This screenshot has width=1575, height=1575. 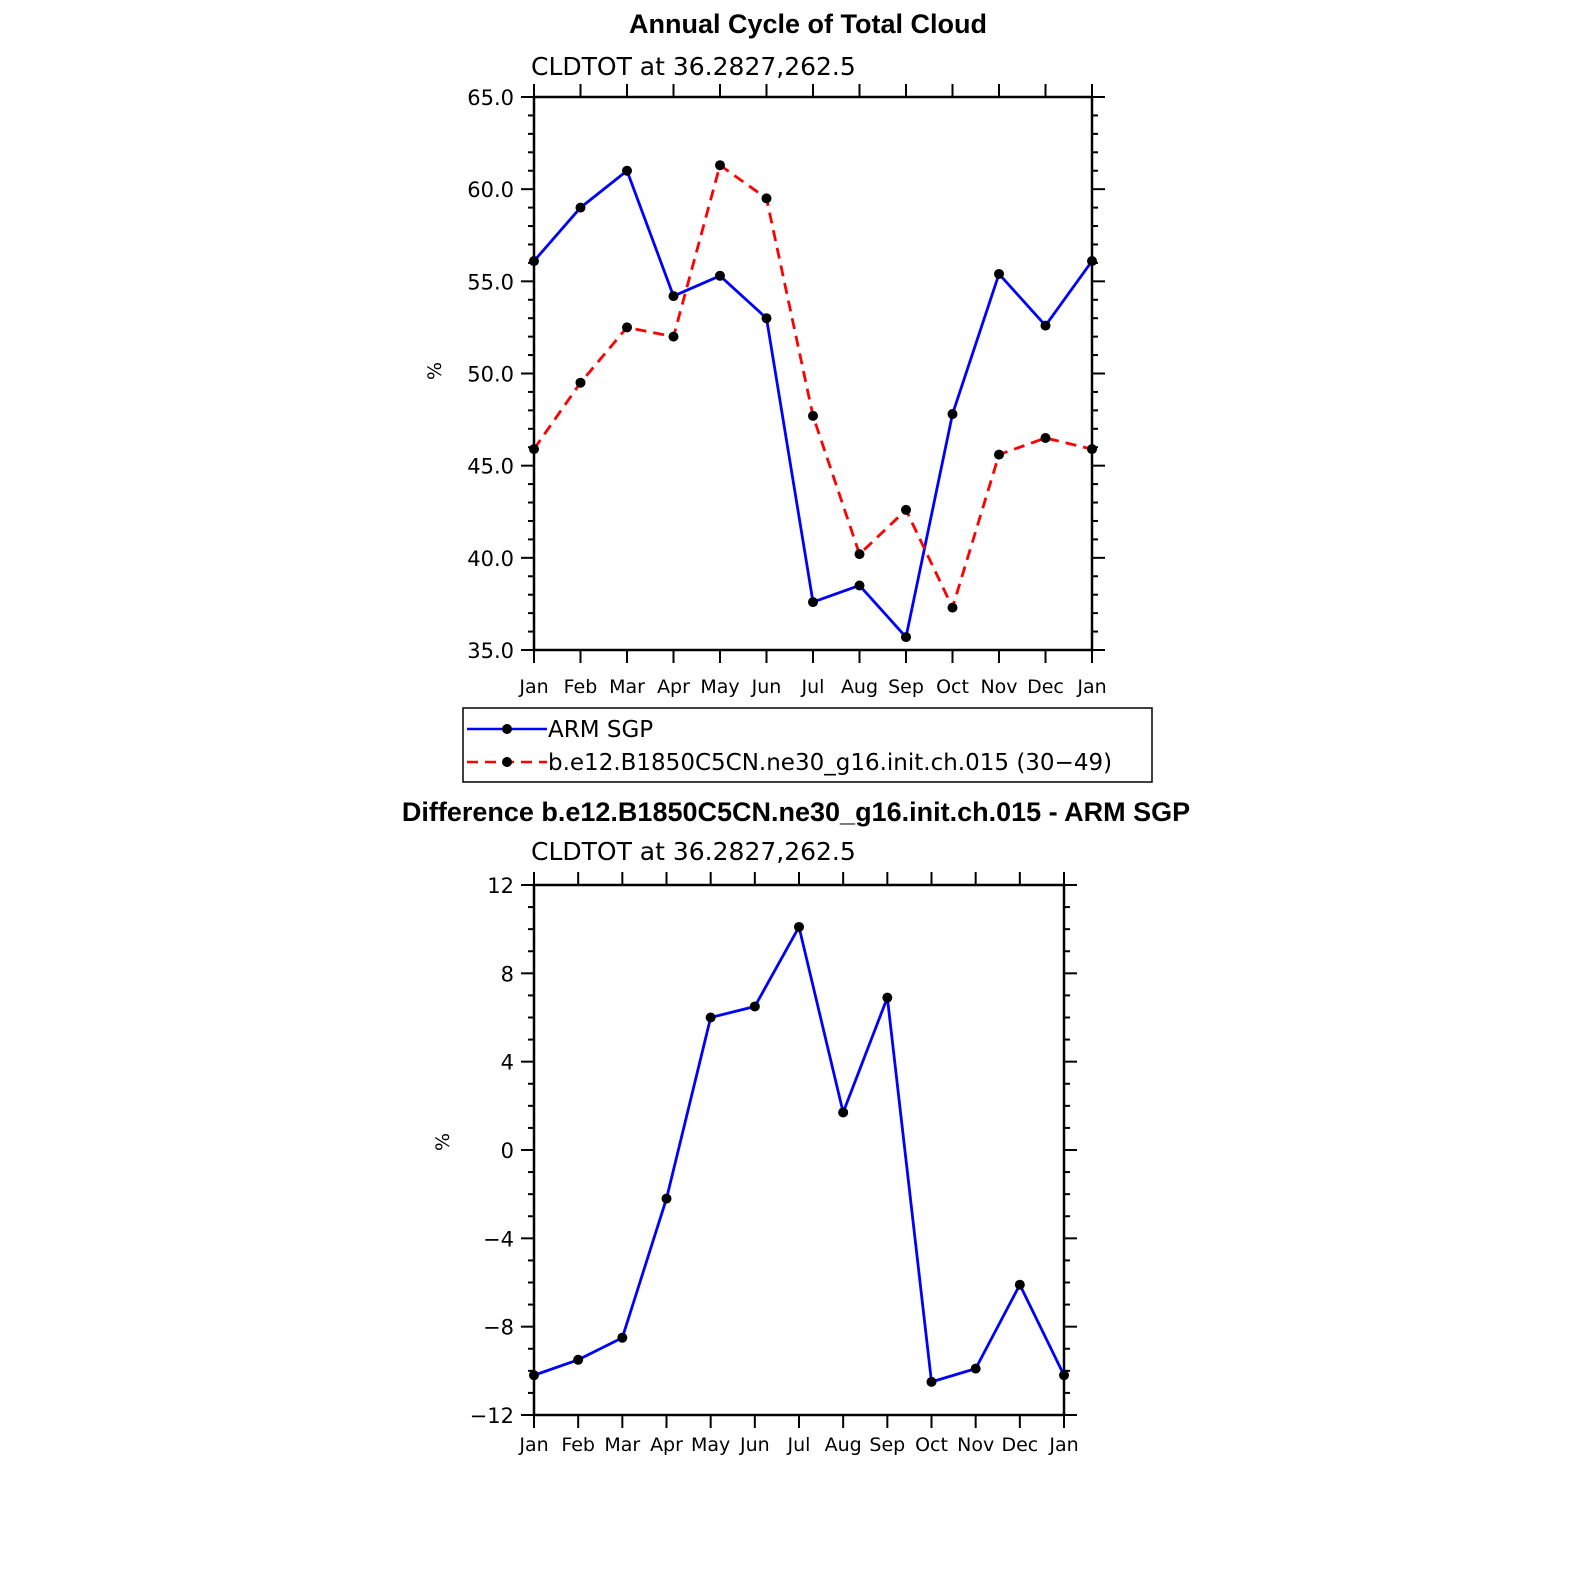 What do you see at coordinates (490, 467) in the screenshot?
I see `y-tick-label: 45.0` at bounding box center [490, 467].